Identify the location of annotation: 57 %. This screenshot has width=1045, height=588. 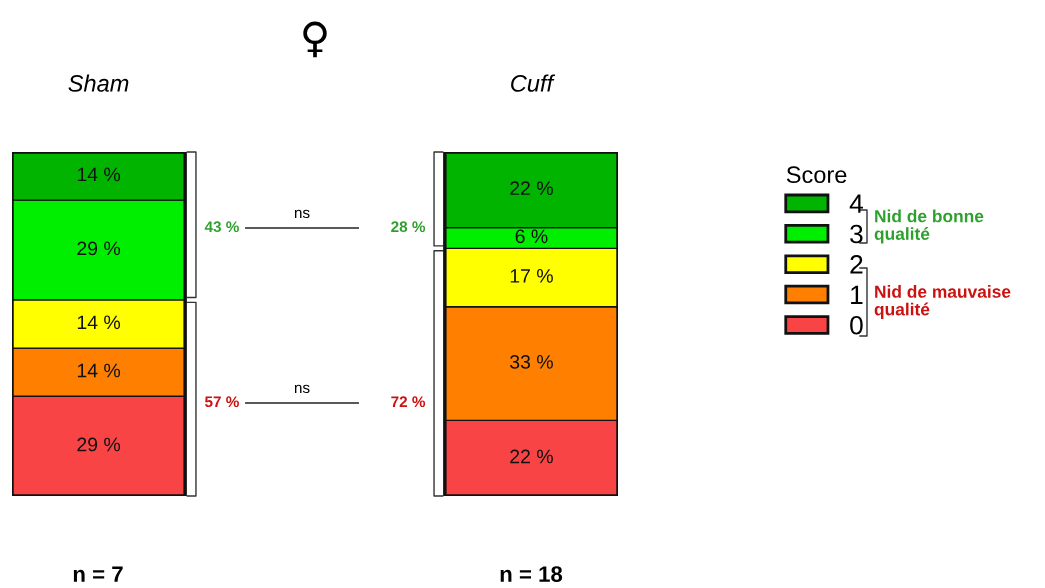
(222, 402).